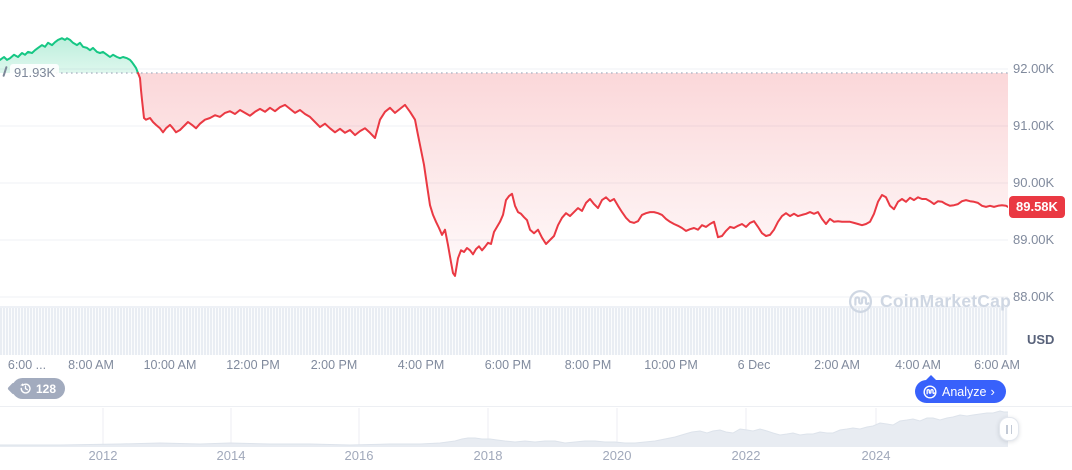  I want to click on y-axis-label: 91.00K, so click(1034, 125).